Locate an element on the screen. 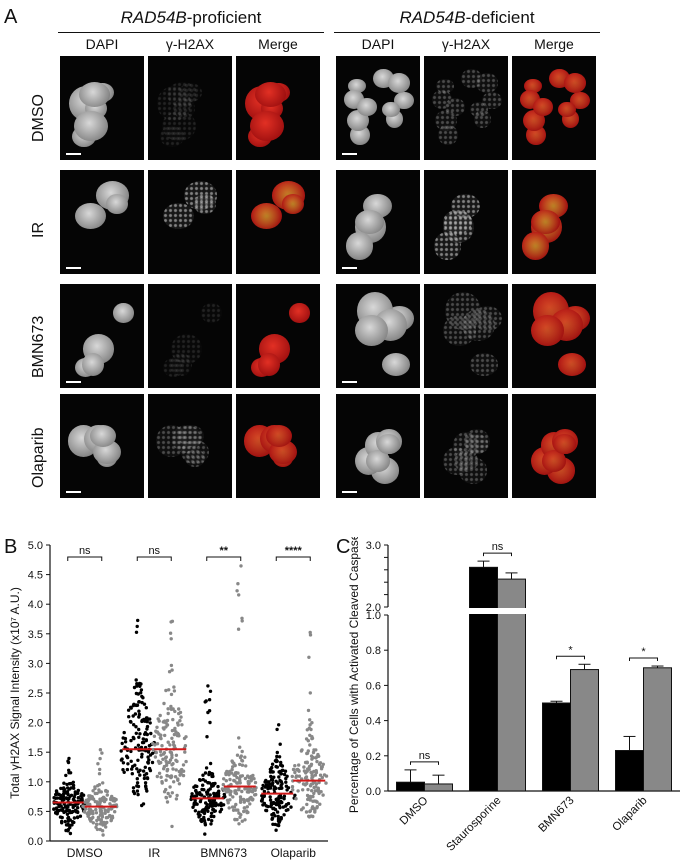  axis-break-gap is located at coordinates (497, 611).